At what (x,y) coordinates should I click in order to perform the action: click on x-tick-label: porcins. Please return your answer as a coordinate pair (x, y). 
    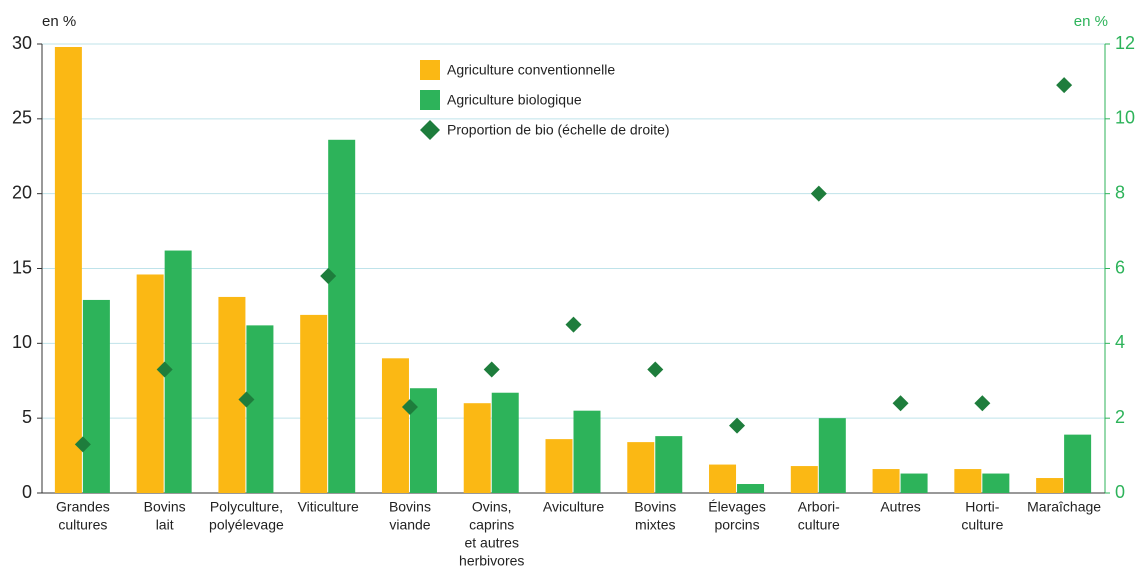
    Looking at the image, I should click on (736, 525).